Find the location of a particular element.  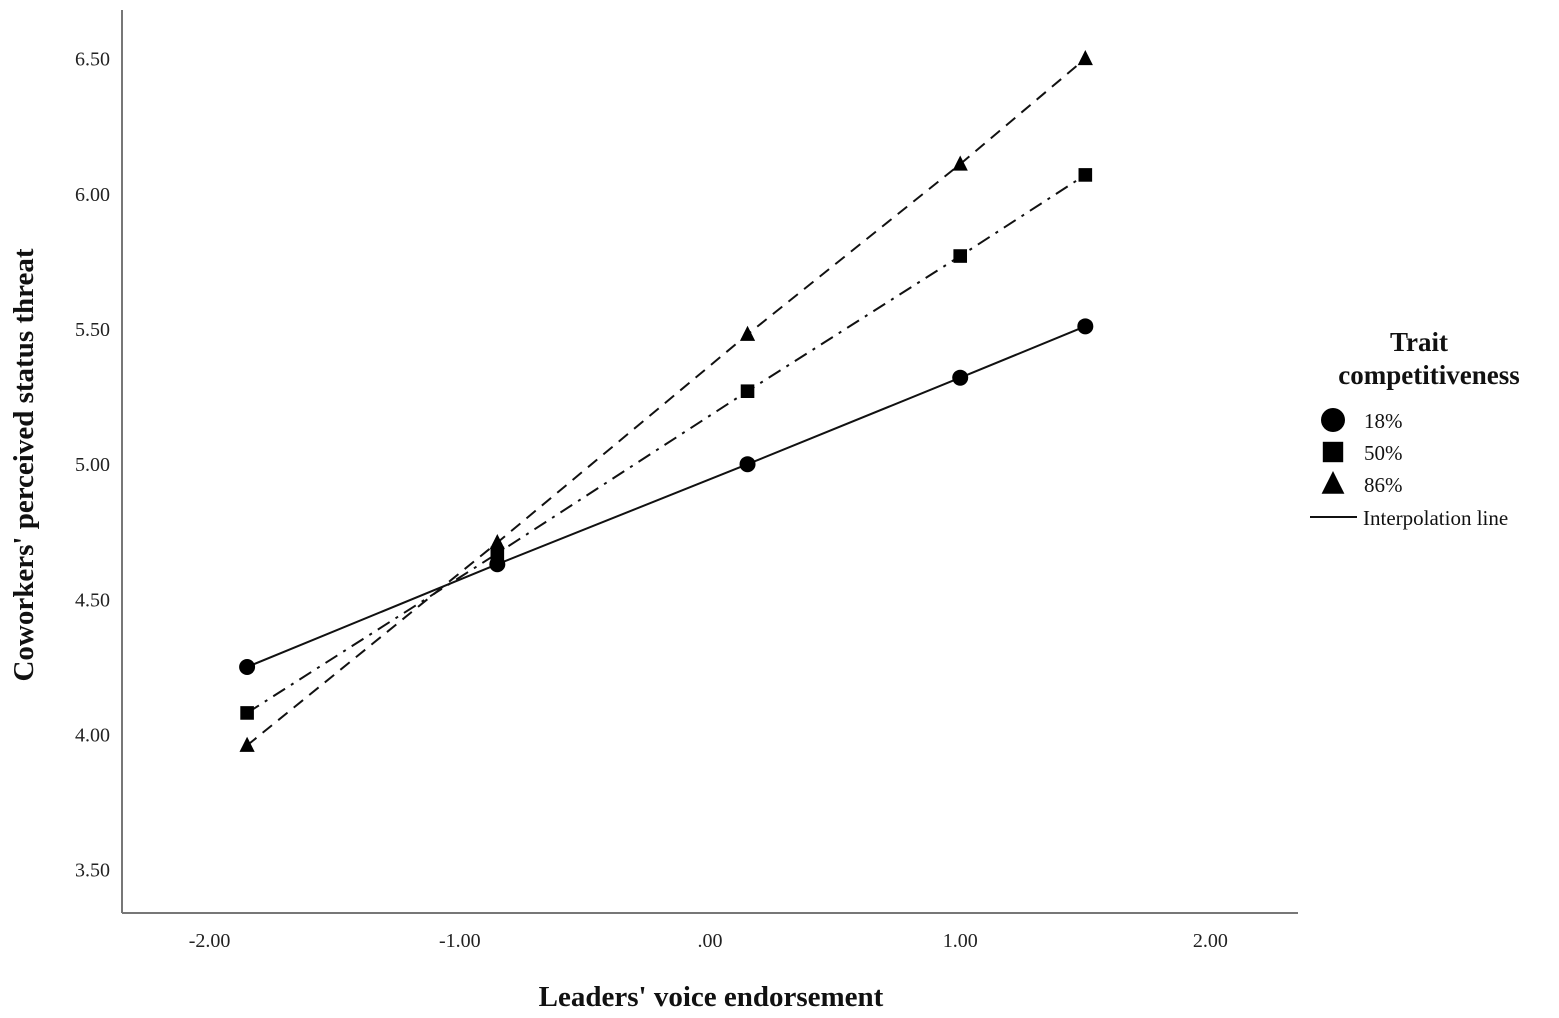

y-tick-labels: 3.50 4.00 4.50 5.00 5.50 6.00 6.50 is located at coordinates (92, 465).